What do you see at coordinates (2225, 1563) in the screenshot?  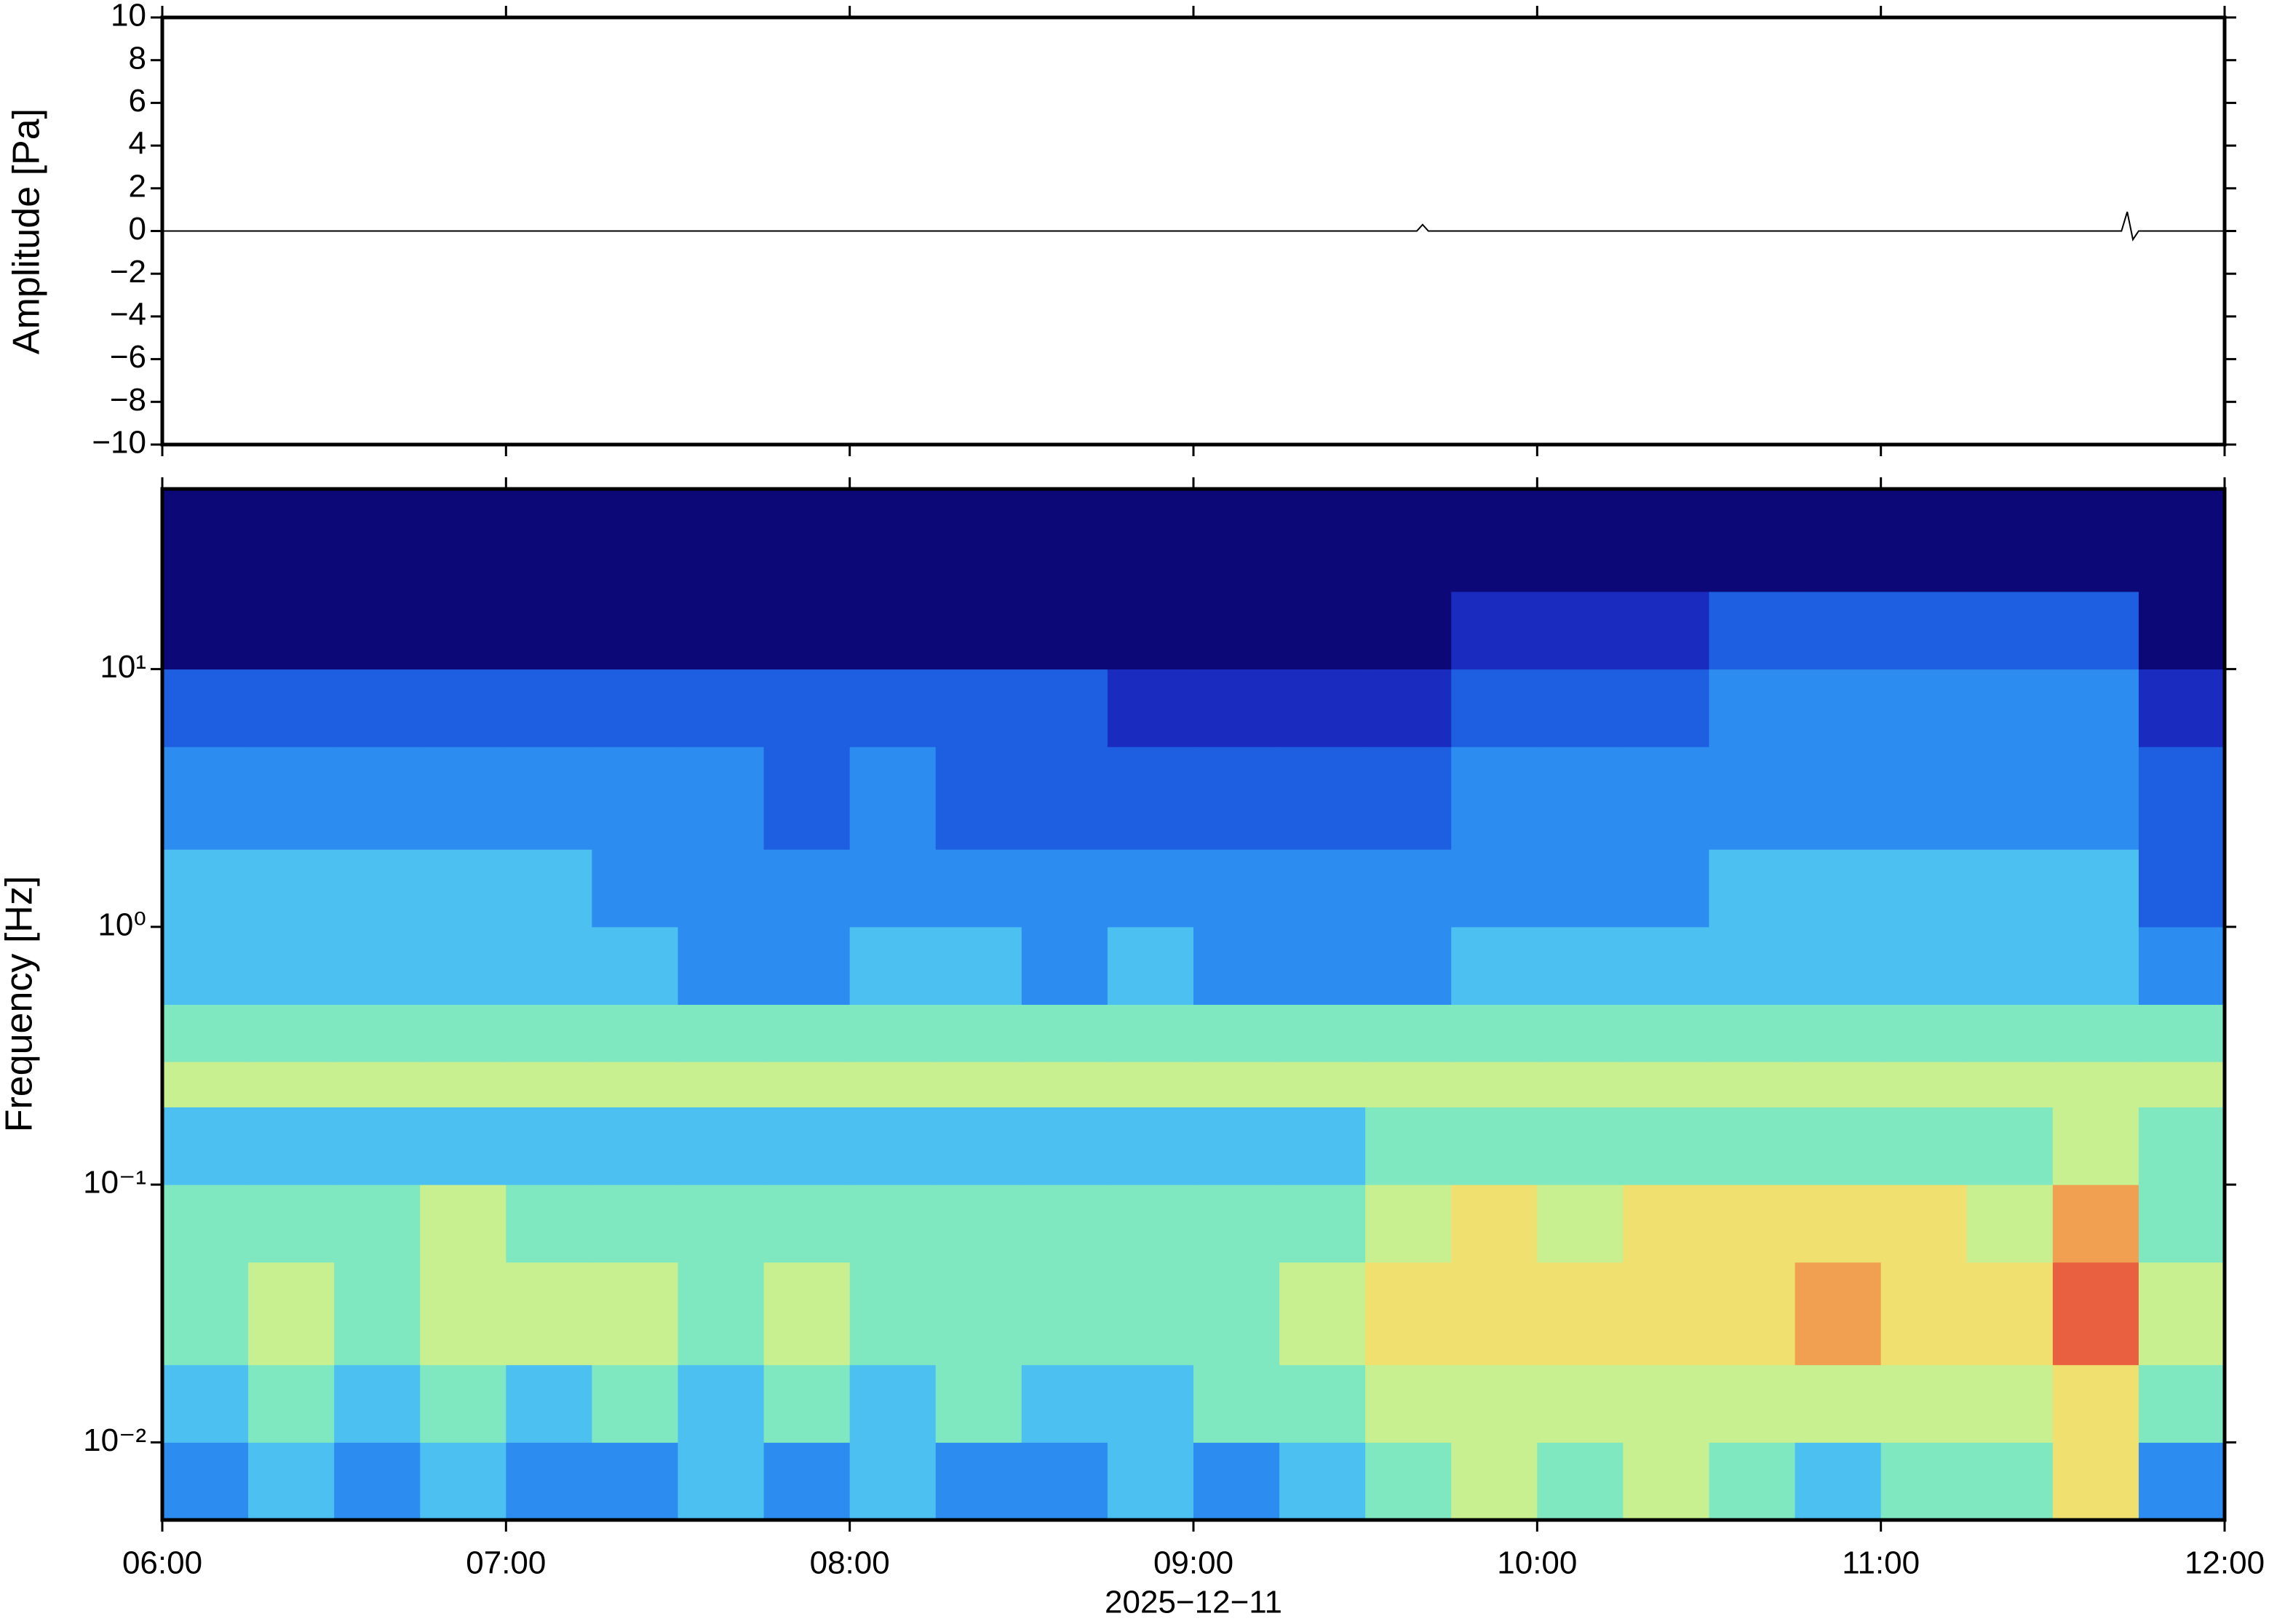 I see `x-tick-label: 12:00` at bounding box center [2225, 1563].